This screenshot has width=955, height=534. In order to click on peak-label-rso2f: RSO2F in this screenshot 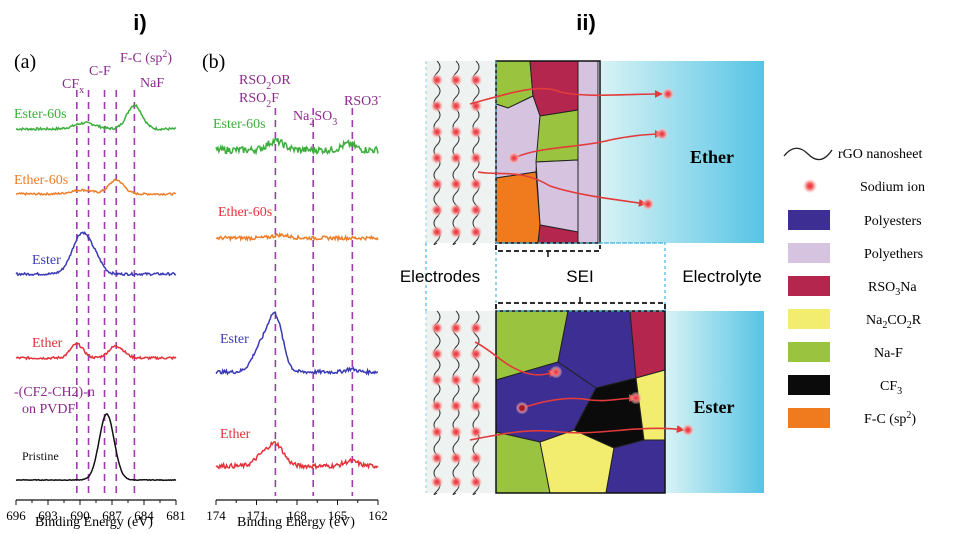, I will do `click(259, 100)`.